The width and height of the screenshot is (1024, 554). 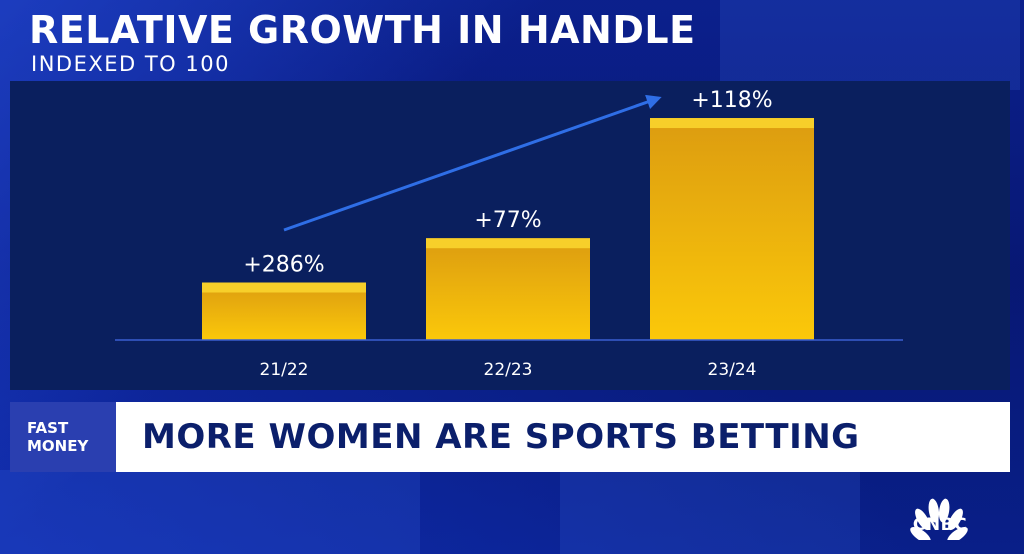 I want to click on show-brand: FAST MONEY, so click(x=63, y=437).